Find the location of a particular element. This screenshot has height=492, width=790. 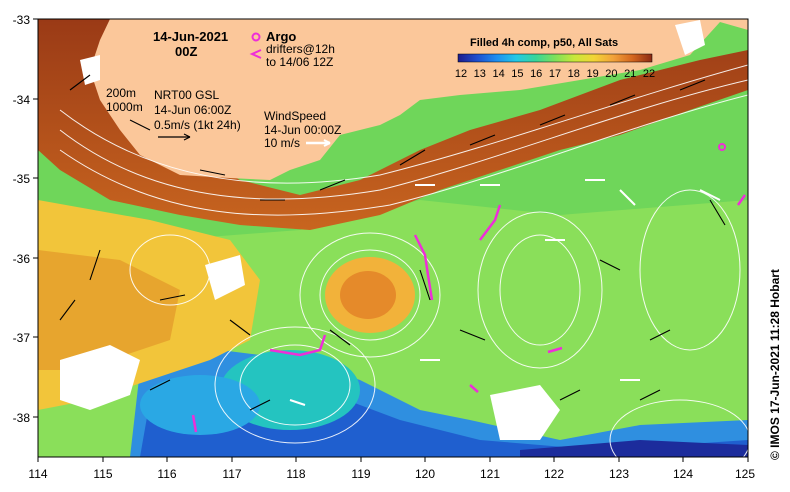

isobath-1000m-label: 1000m is located at coordinates (124, 107).